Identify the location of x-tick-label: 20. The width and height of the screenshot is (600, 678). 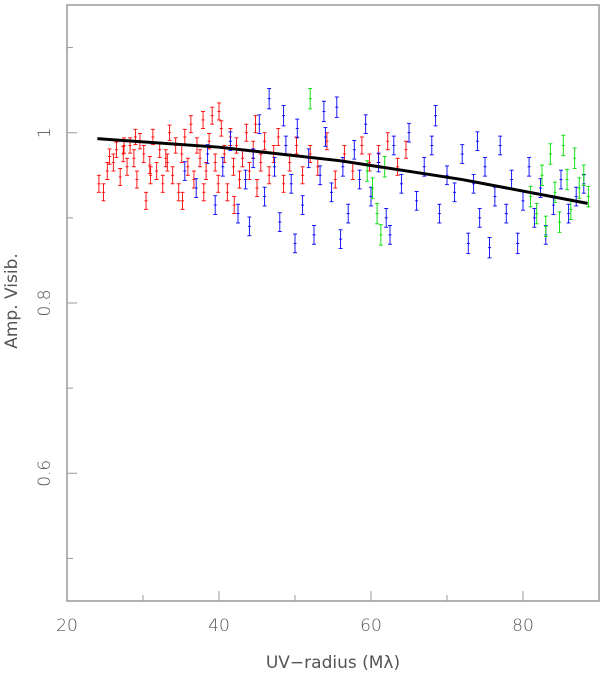
(67, 626).